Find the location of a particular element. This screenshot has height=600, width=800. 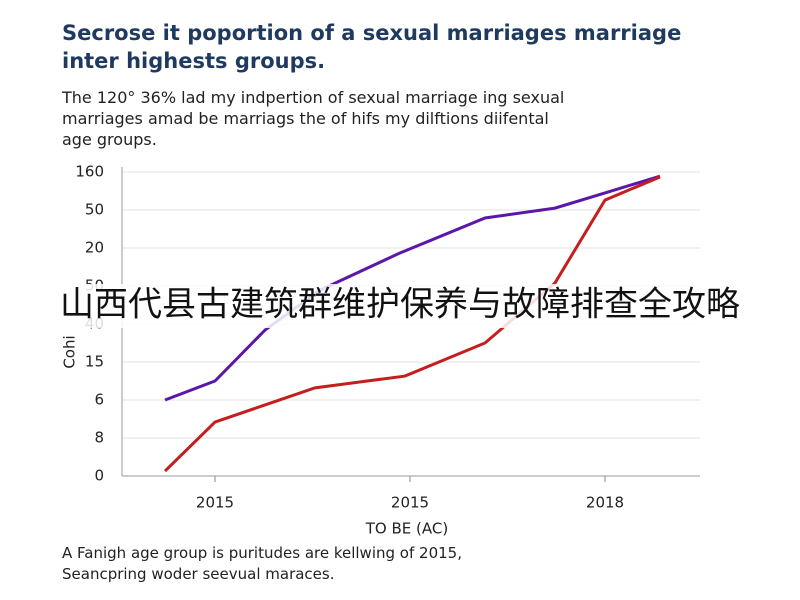

chart-title-line: inter highests groups. is located at coordinates (193, 61).